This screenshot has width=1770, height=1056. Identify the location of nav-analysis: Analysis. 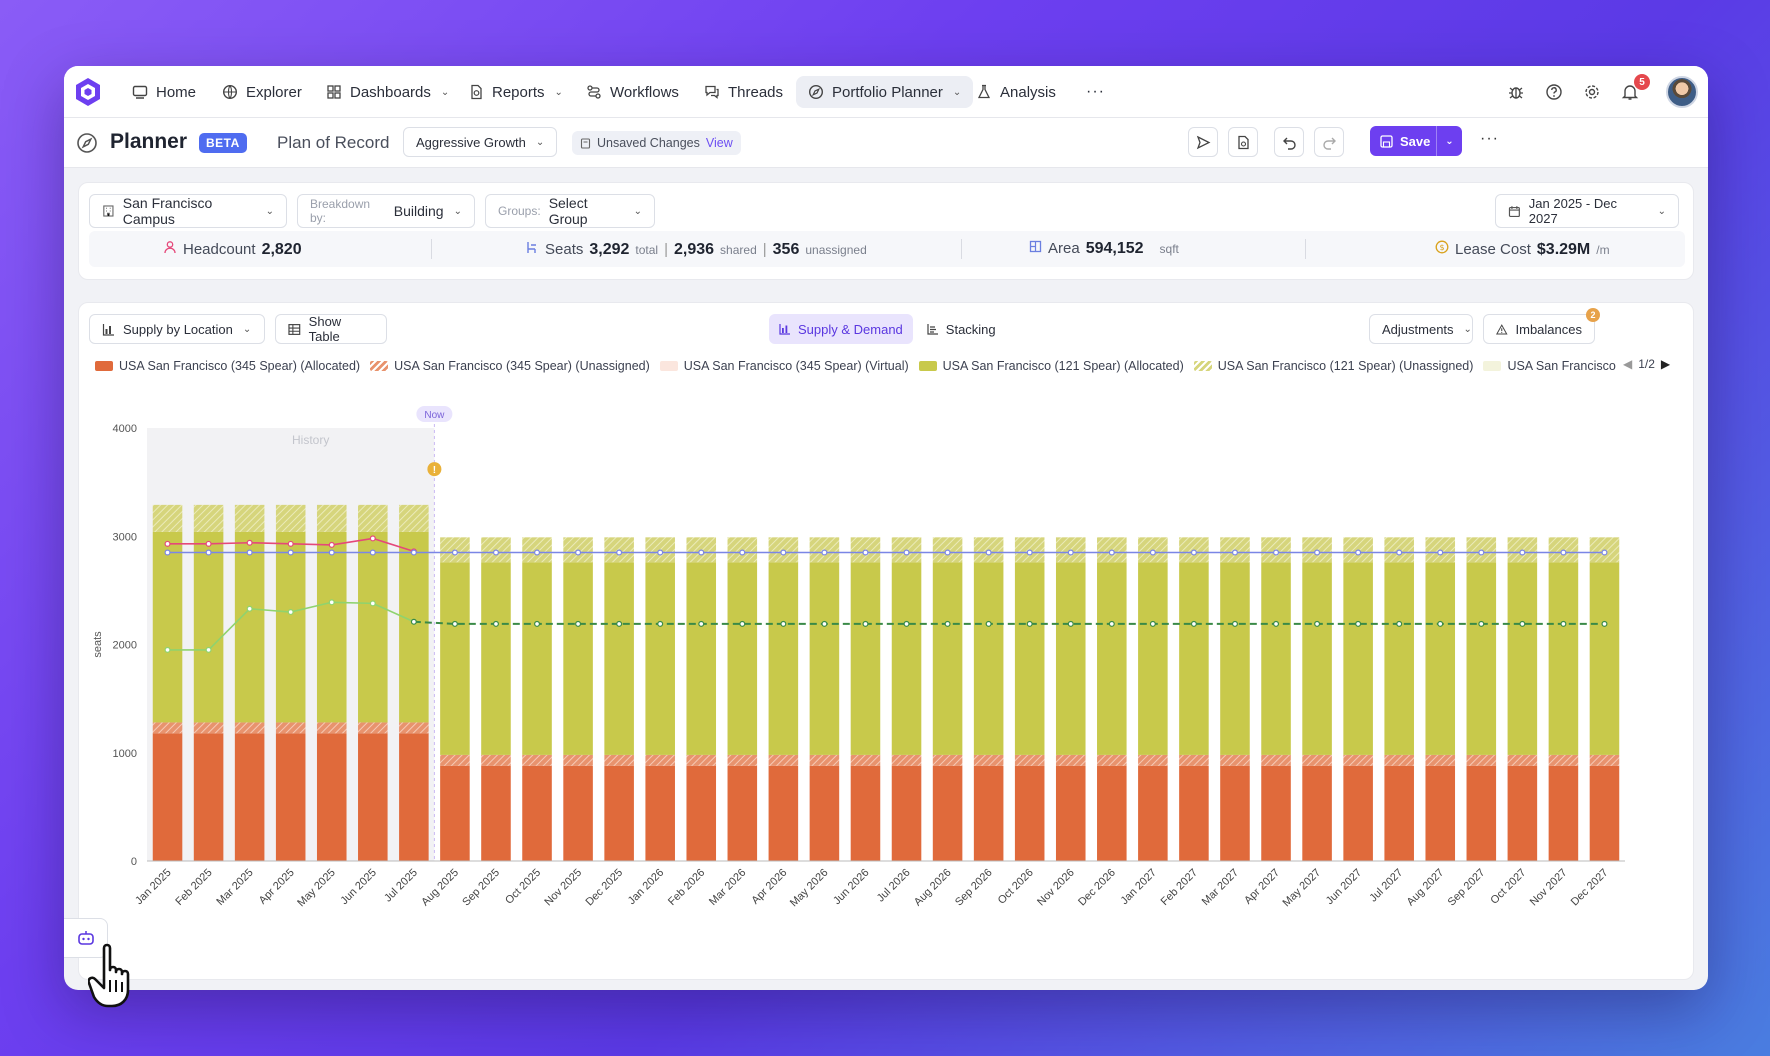
(1016, 92).